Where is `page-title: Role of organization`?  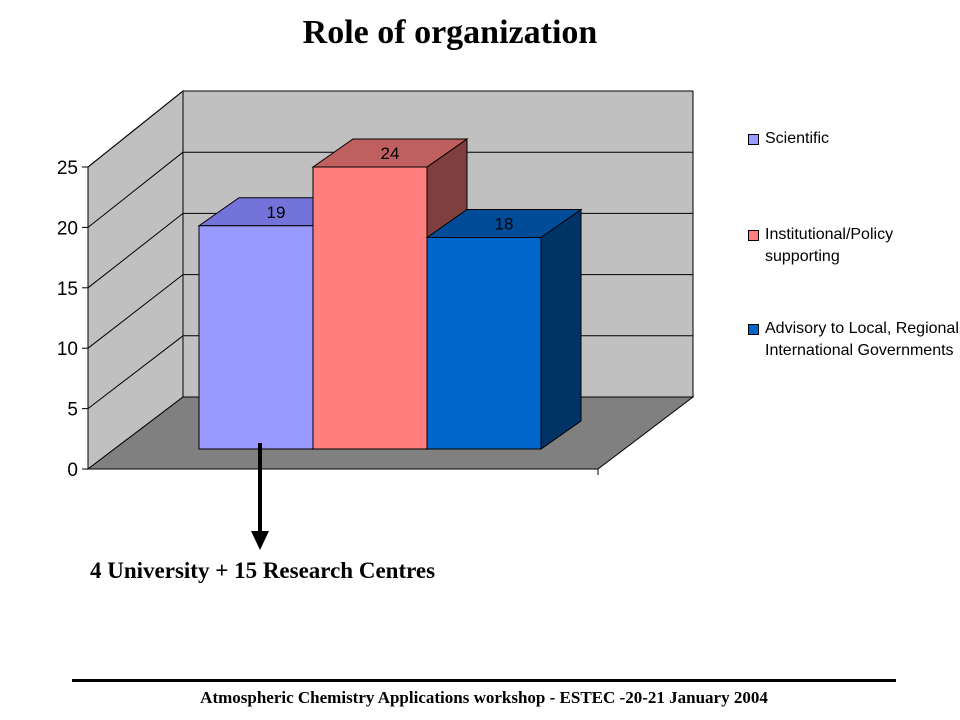
page-title: Role of organization is located at coordinates (450, 32).